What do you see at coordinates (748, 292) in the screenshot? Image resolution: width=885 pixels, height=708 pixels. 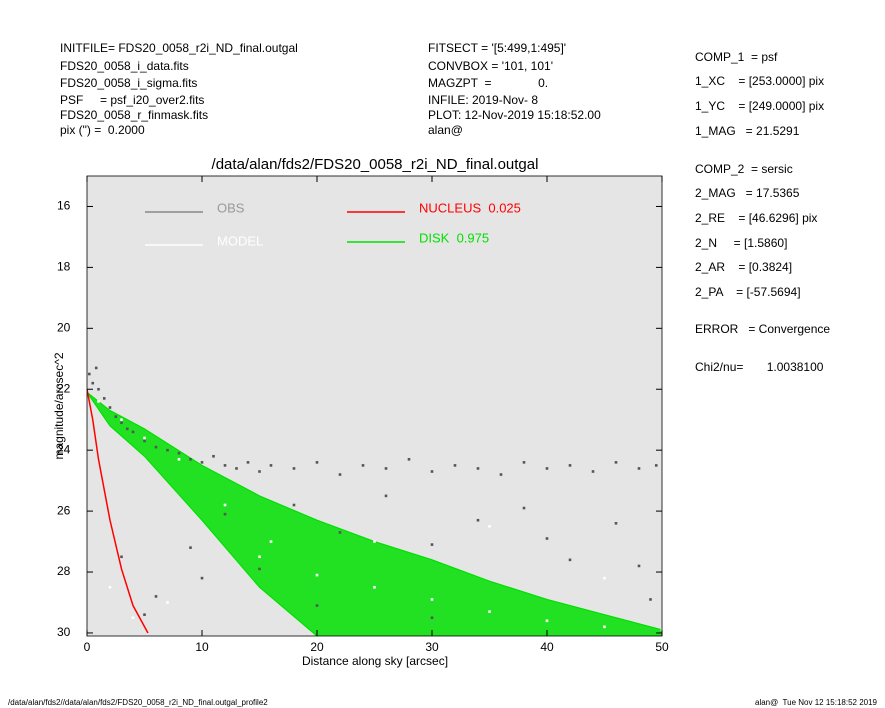 I see `header-text: 2_PA = [-57.5694]` at bounding box center [748, 292].